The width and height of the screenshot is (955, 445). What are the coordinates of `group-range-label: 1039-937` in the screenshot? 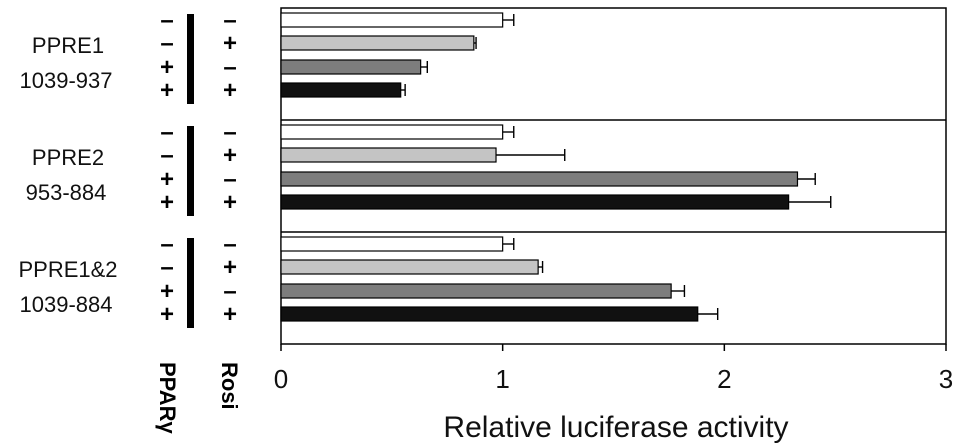 It's located at (66, 80).